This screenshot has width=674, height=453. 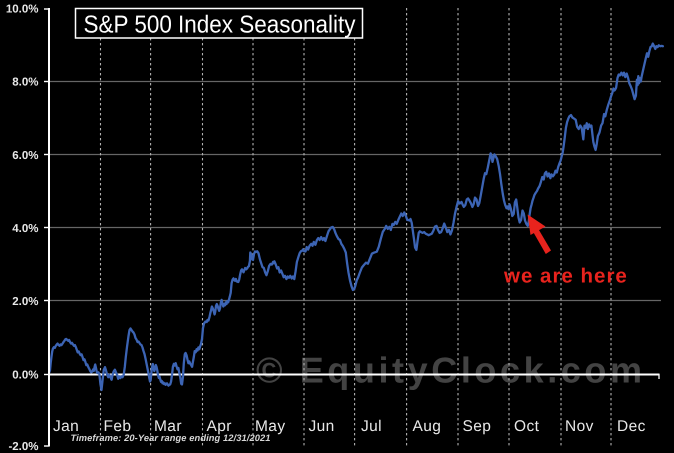 What do you see at coordinates (118, 426) in the screenshot?
I see `svg-text: Feb` at bounding box center [118, 426].